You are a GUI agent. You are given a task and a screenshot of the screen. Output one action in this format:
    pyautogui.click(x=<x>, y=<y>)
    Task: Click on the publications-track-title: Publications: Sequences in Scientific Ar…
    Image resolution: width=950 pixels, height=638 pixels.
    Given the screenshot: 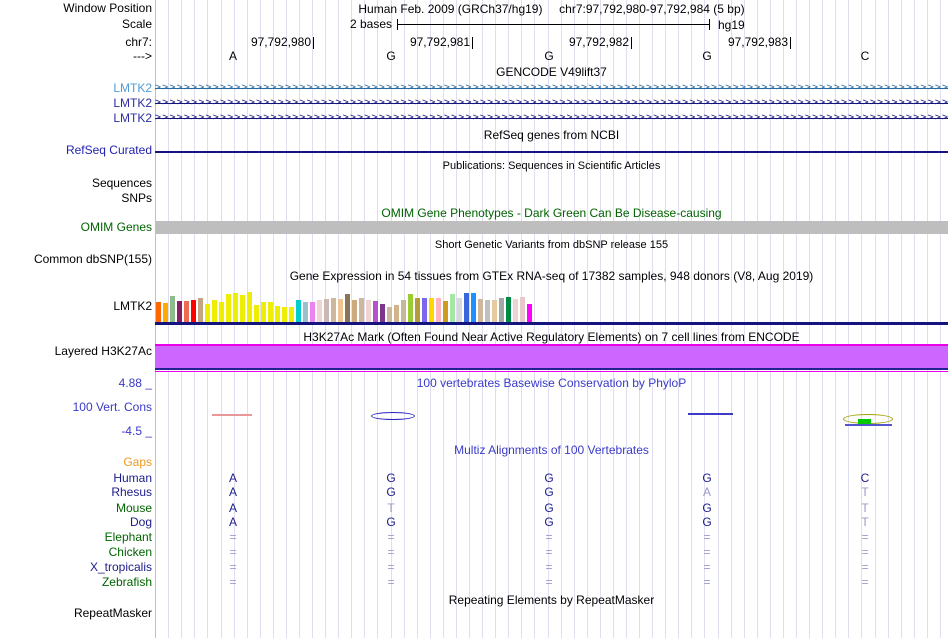 What is the action you would take?
    pyautogui.click(x=551, y=166)
    